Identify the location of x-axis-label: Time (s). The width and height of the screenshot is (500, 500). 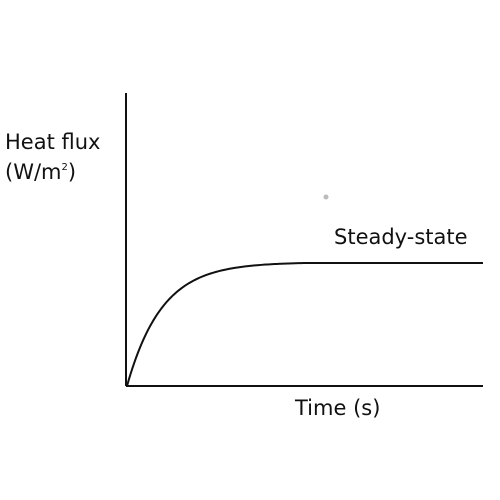
(338, 408).